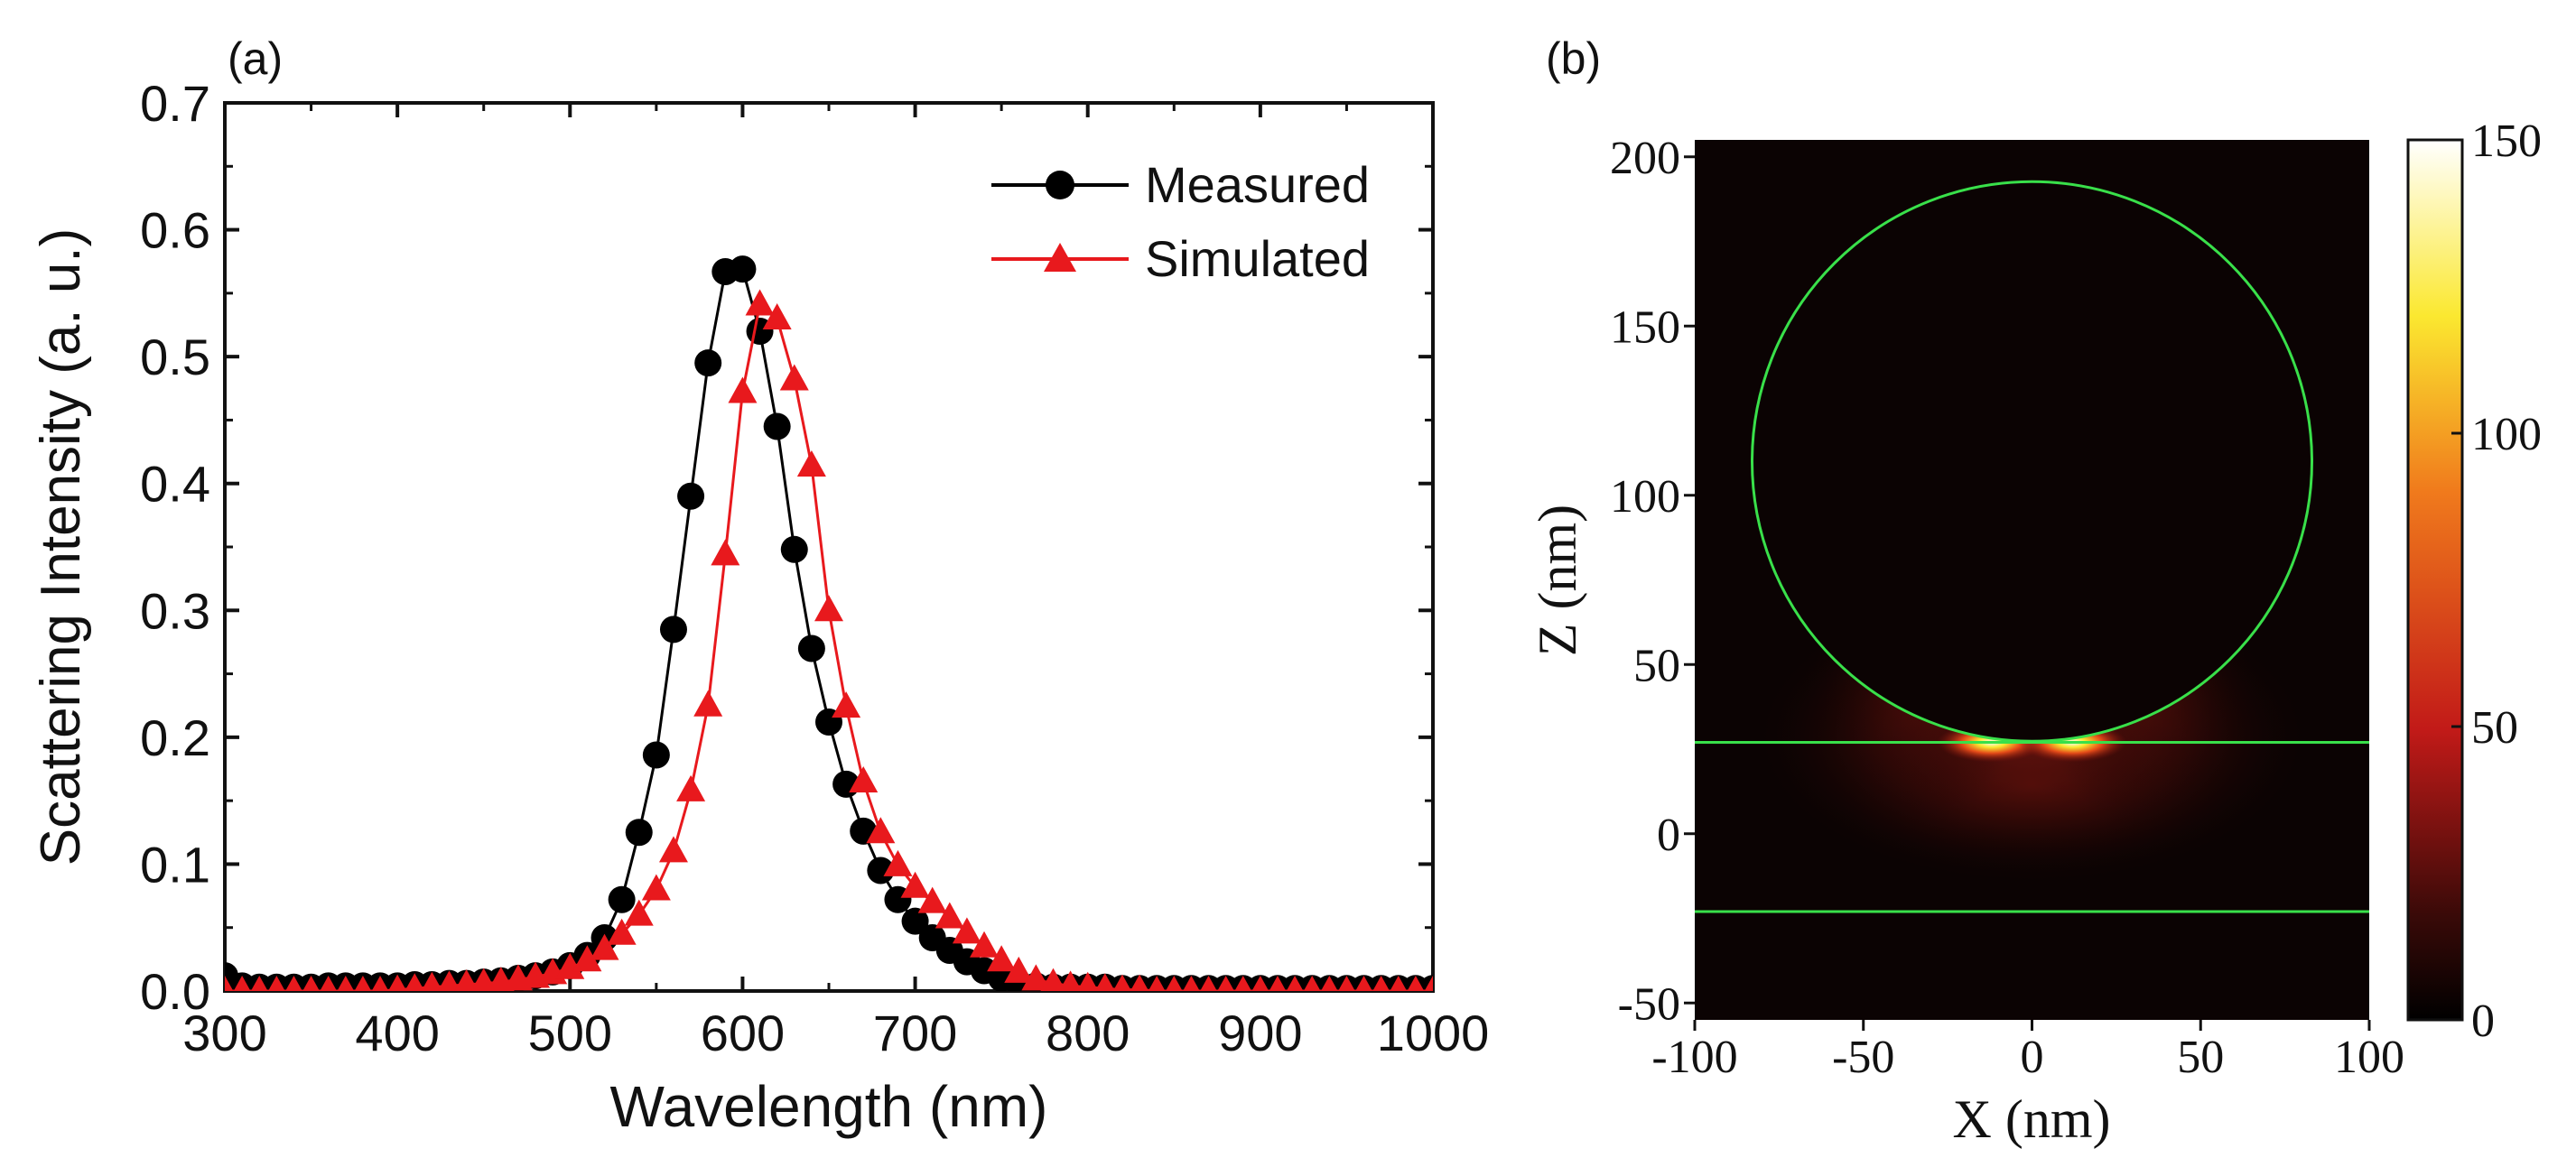 This screenshot has width=2576, height=1167. Describe the element at coordinates (1645, 497) in the screenshot. I see `y-tick-label: 100` at that location.